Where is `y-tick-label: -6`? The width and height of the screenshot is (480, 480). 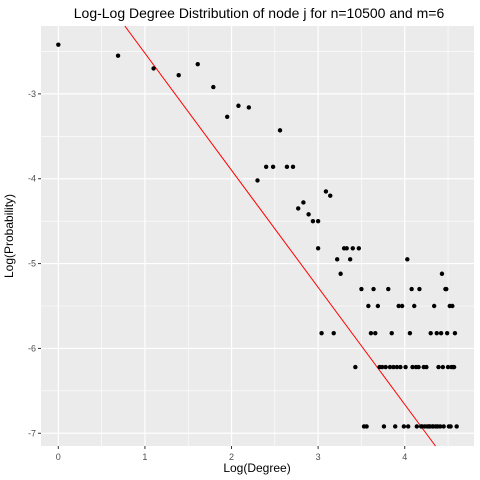
y-tick-label: -6 is located at coordinates (32, 348).